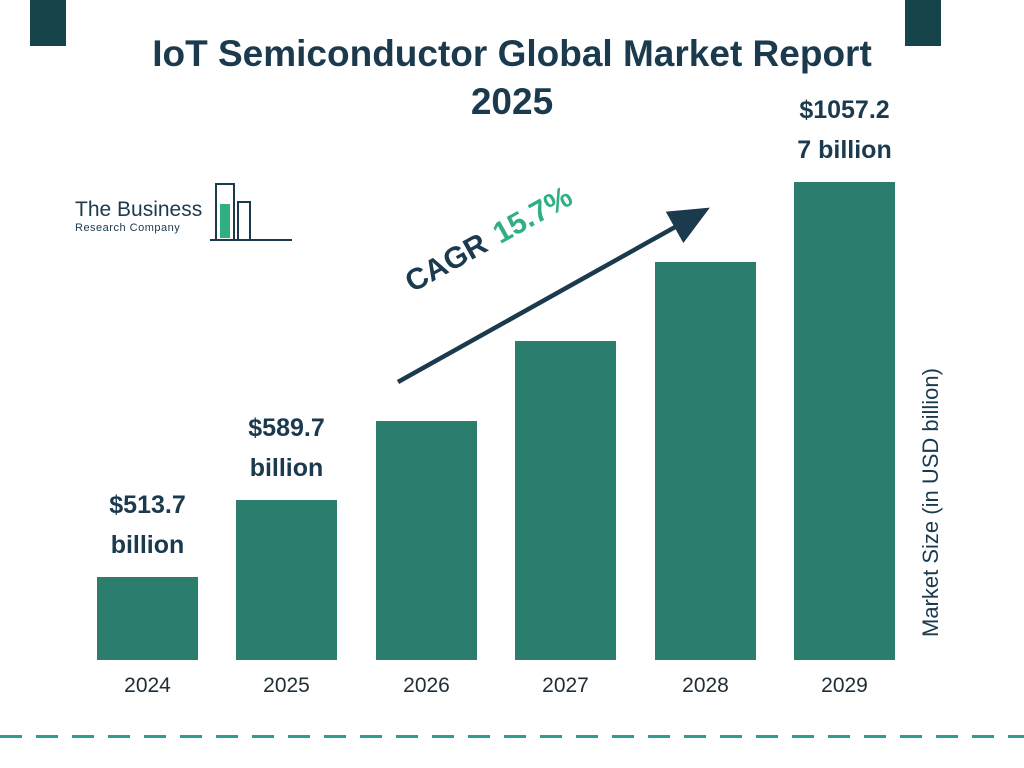  Describe the element at coordinates (426, 540) in the screenshot. I see `bar-2026` at that location.